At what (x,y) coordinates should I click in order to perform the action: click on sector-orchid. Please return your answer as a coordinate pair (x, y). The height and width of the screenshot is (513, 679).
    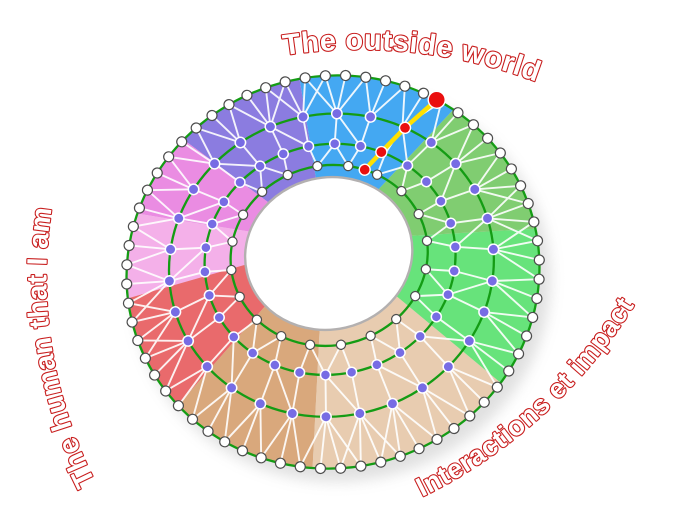
    Looking at the image, I should click on (199, 189).